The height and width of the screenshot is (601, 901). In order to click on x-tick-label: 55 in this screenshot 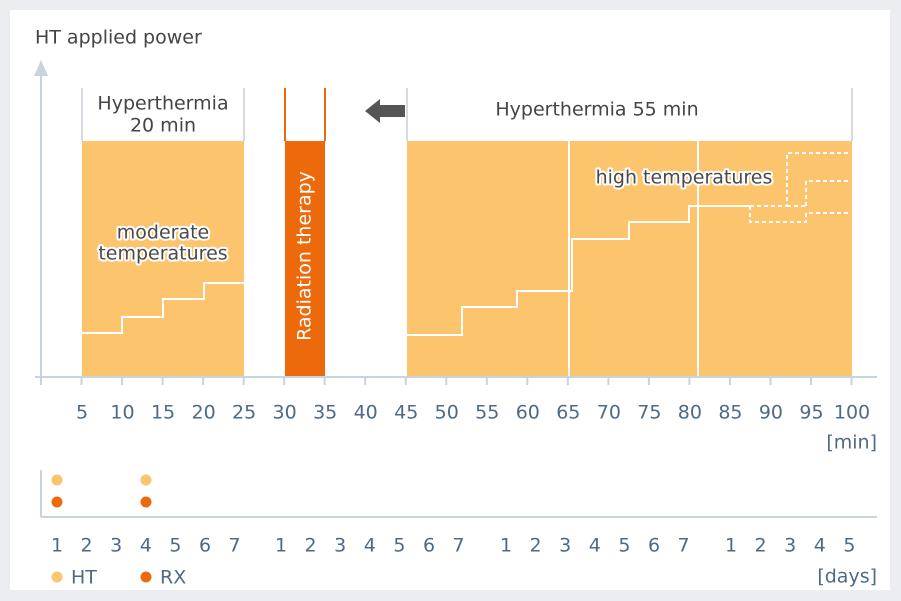, I will do `click(487, 413)`.